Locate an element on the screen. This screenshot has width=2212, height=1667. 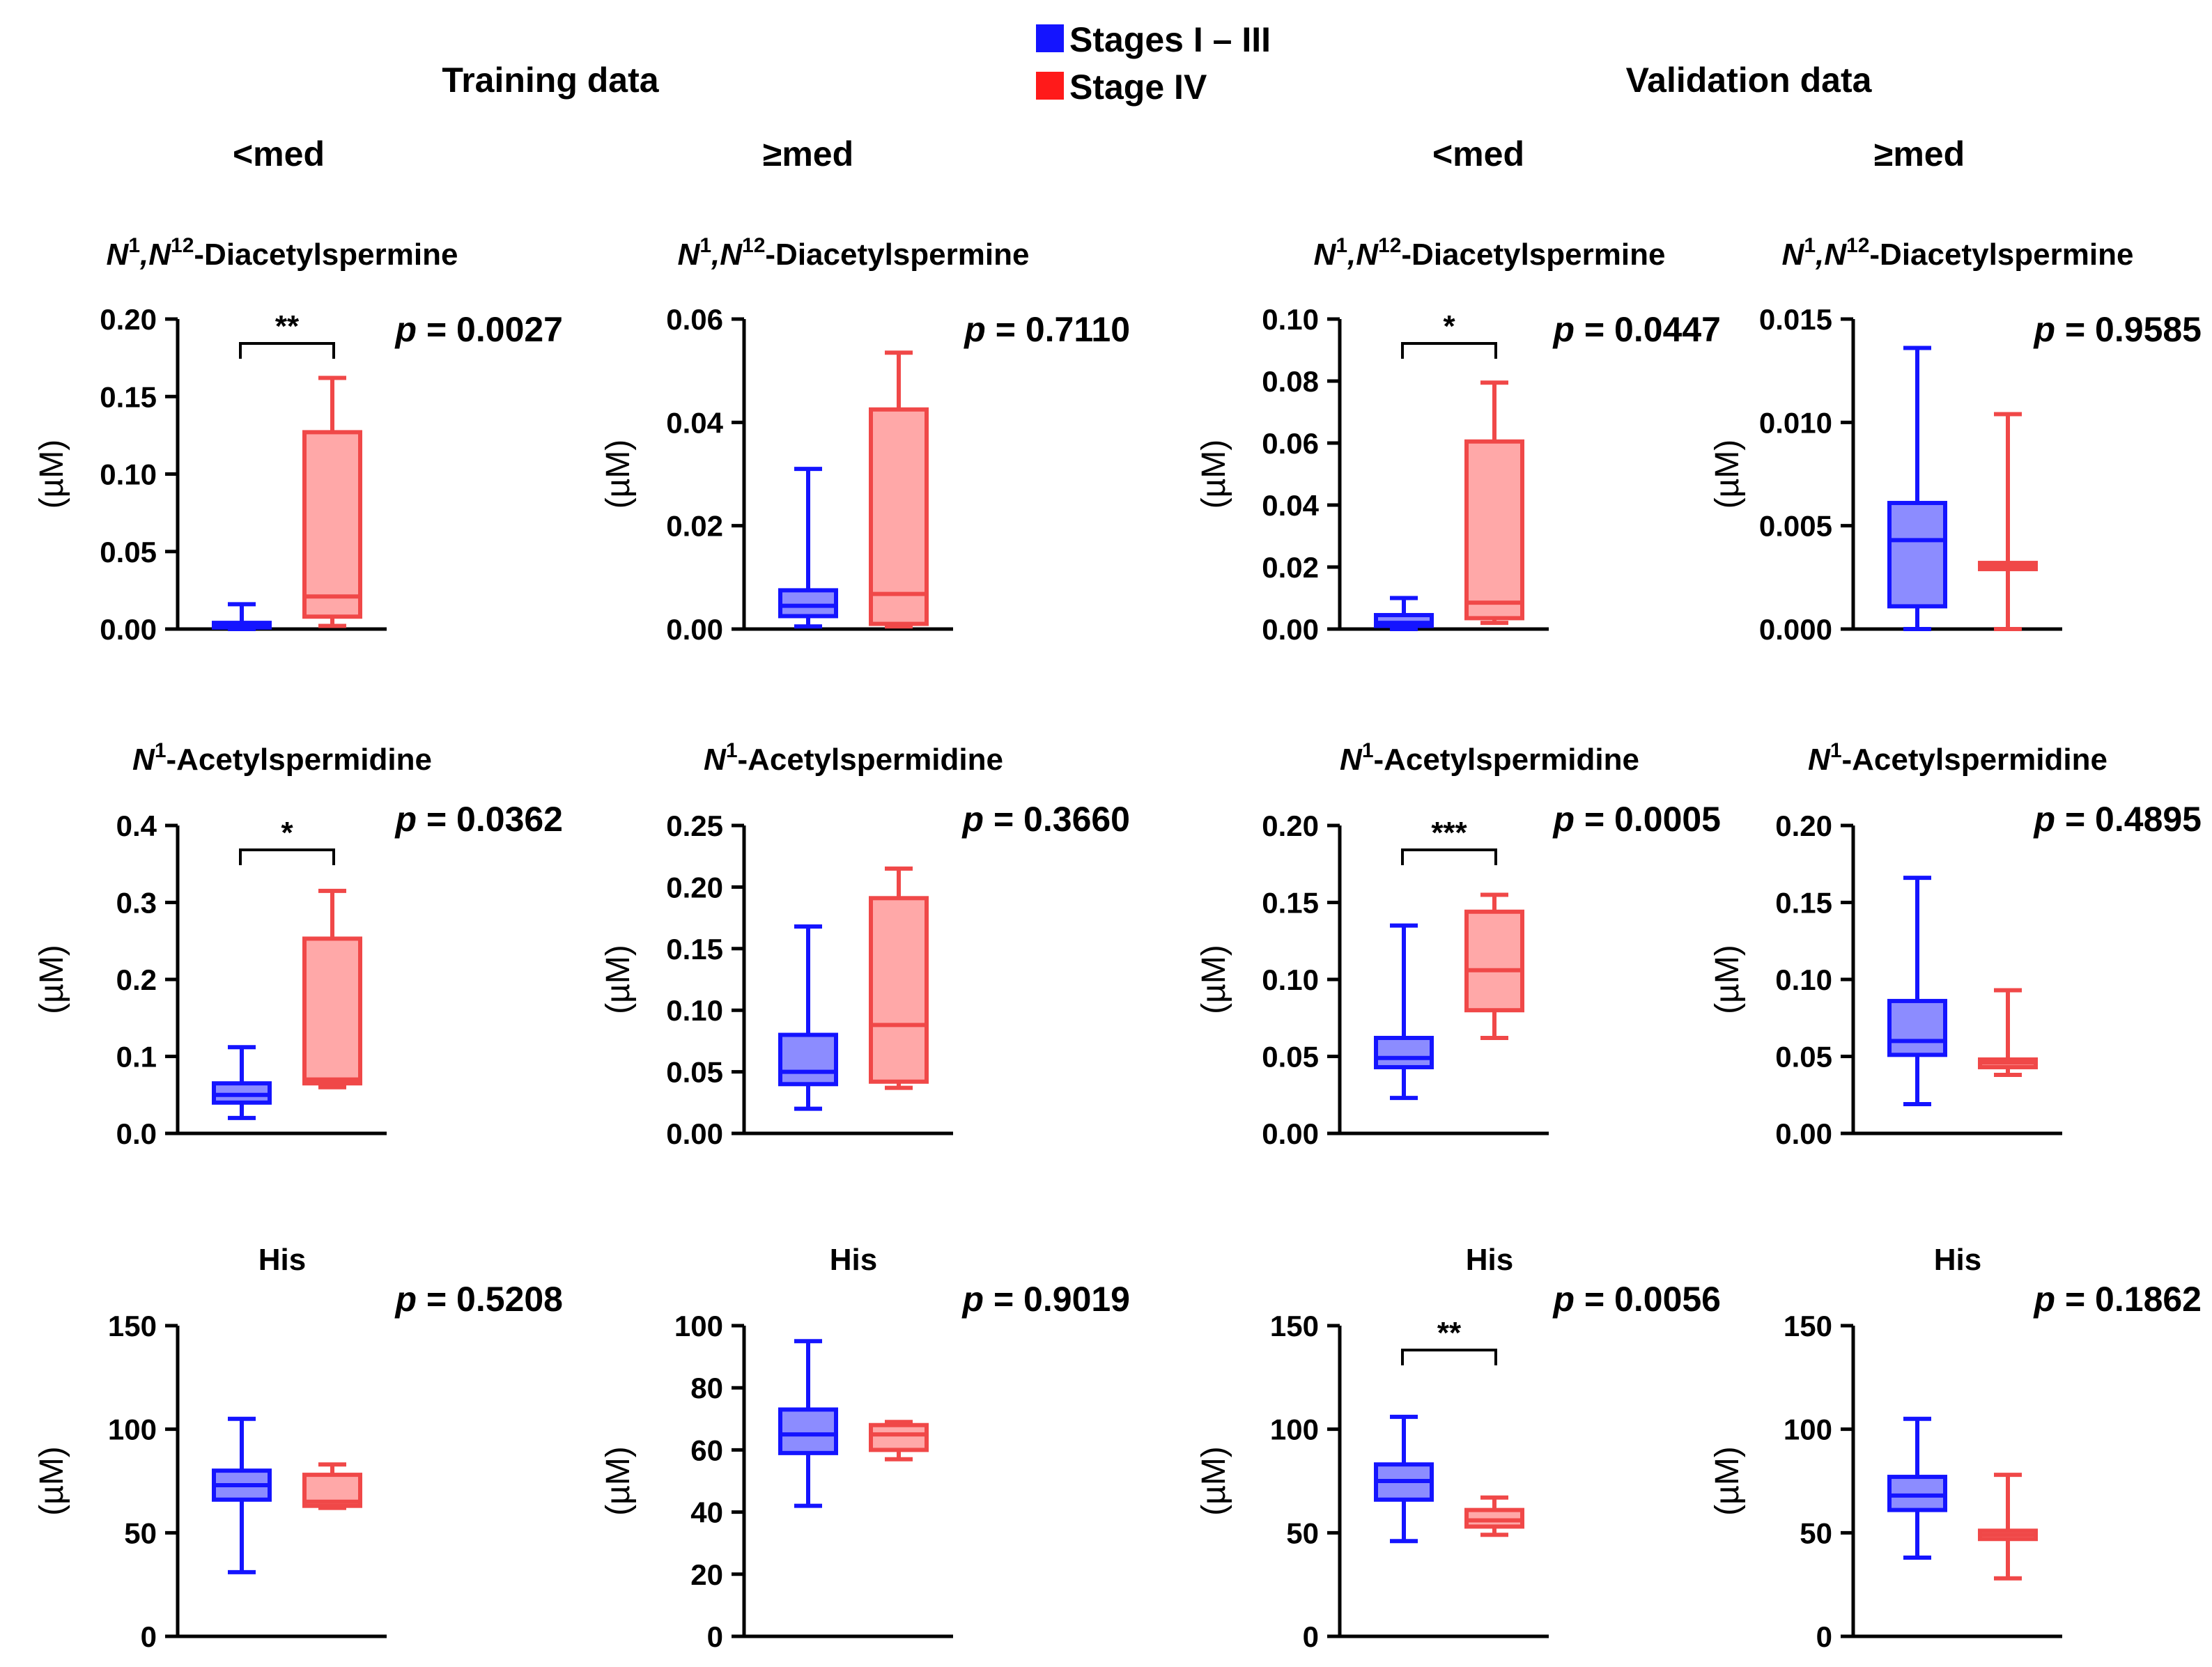
y-tick-label: 0.005 is located at coordinates (1795, 526).